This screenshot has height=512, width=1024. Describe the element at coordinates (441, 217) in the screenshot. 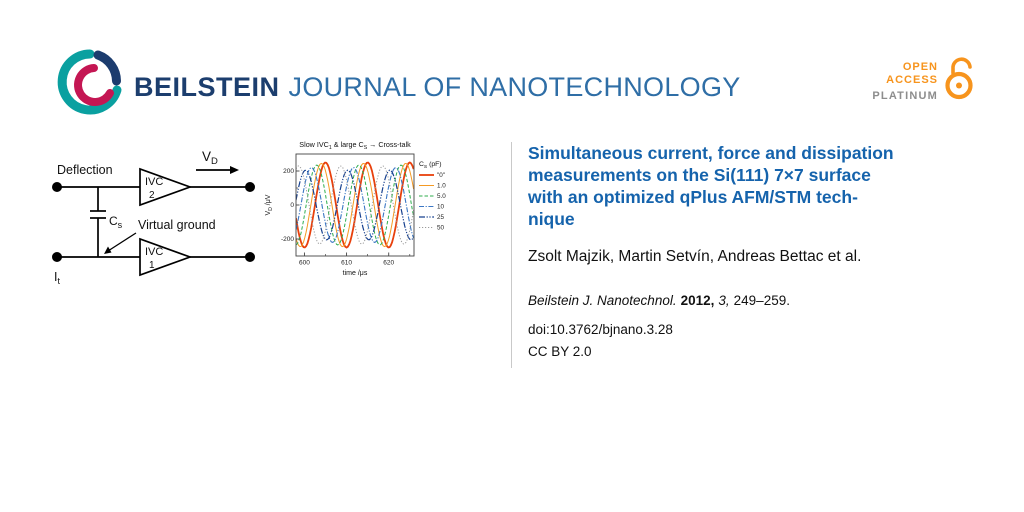

I see `legend-entry-label: 25` at that location.